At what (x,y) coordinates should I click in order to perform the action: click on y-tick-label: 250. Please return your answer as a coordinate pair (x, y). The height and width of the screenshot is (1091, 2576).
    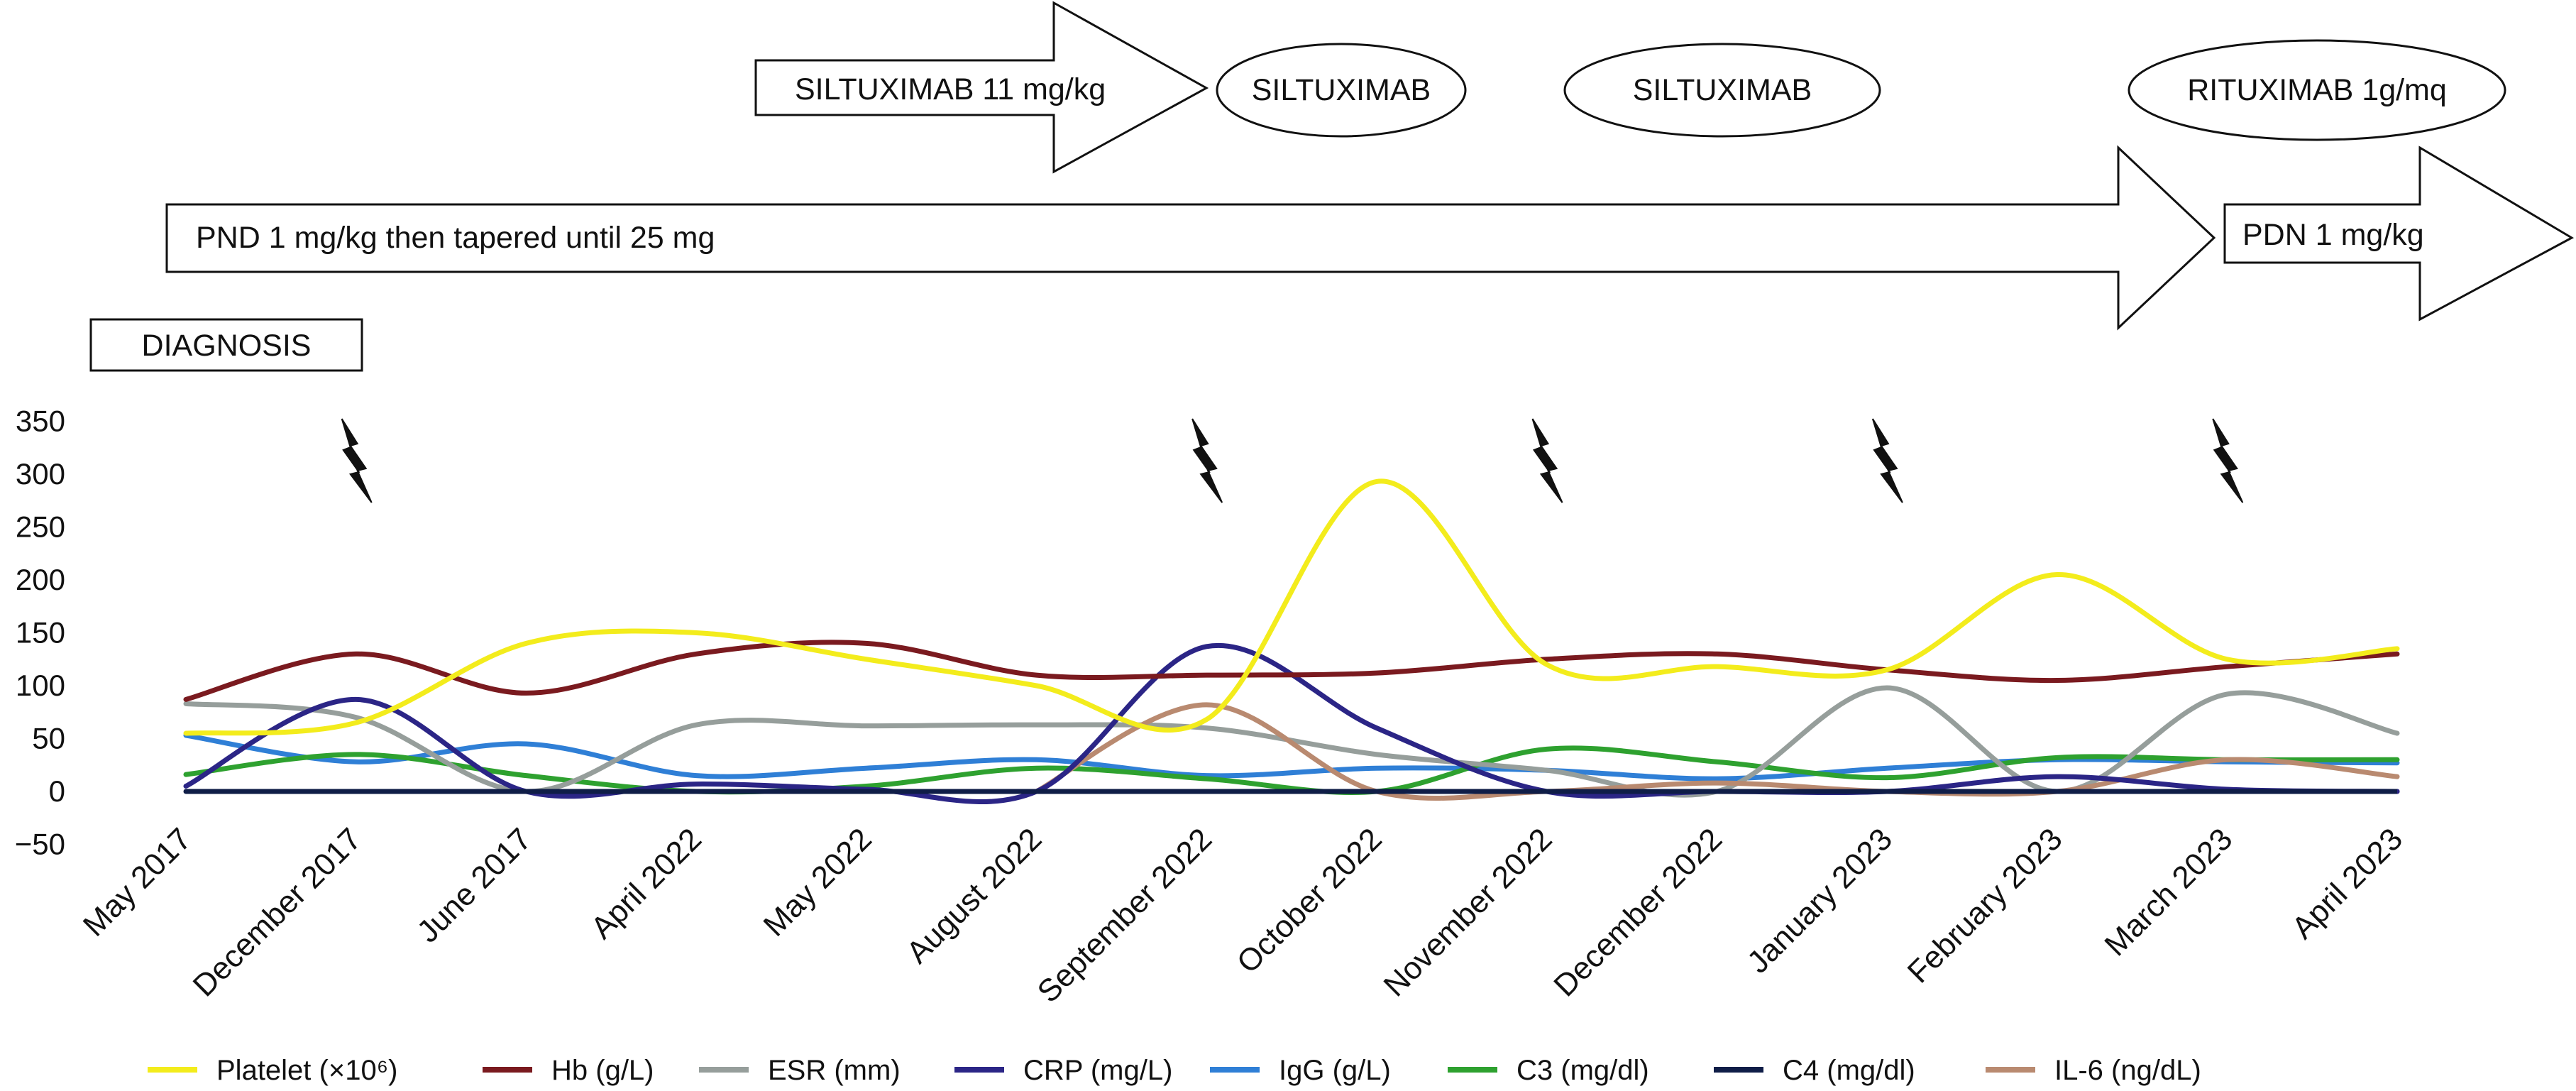
    Looking at the image, I should click on (40, 527).